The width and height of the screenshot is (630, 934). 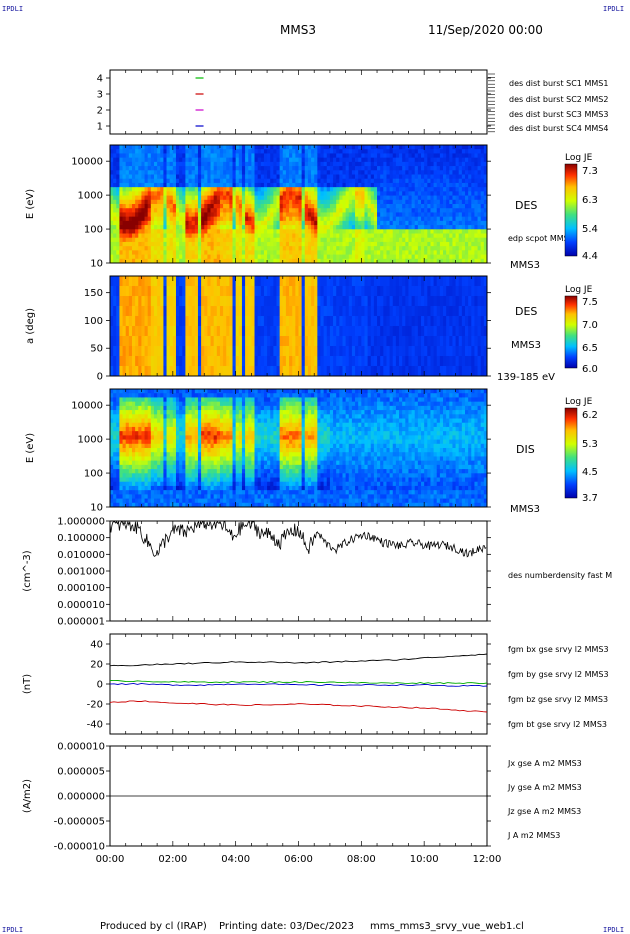 I want to click on datetime-title: 11/Sep/2020 00:00, so click(x=485, y=30).